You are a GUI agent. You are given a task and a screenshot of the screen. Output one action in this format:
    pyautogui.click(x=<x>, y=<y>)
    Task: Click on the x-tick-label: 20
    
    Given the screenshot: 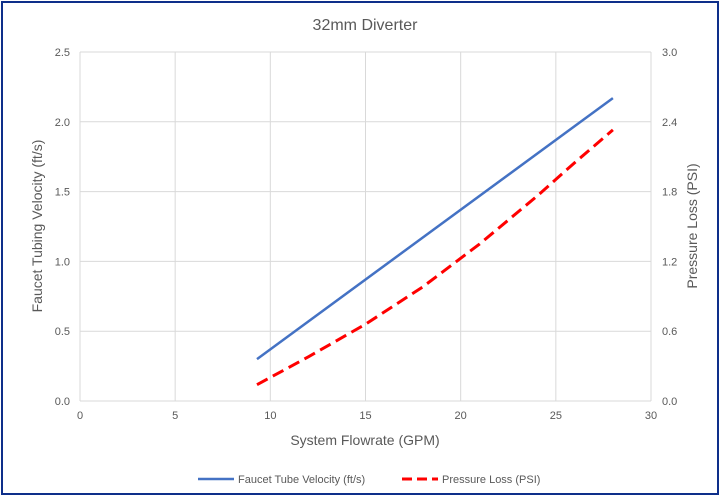 What is the action you would take?
    pyautogui.click(x=461, y=416)
    